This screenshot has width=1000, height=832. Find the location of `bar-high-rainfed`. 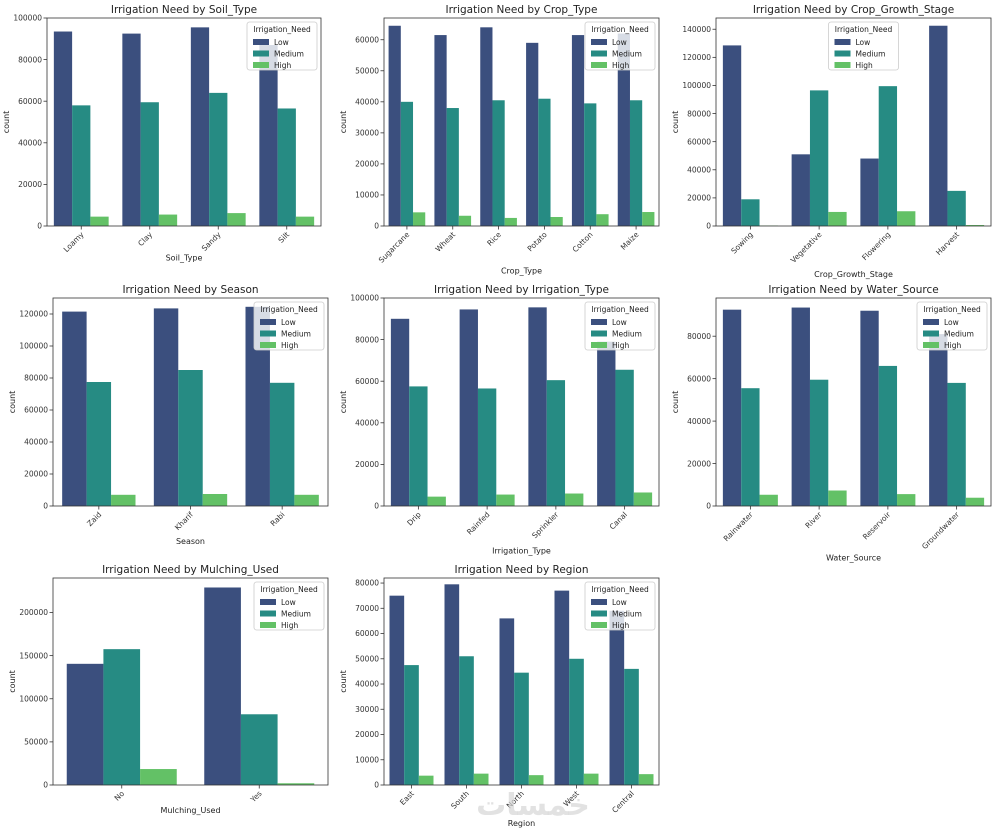

bar-high-rainfed is located at coordinates (505, 500).